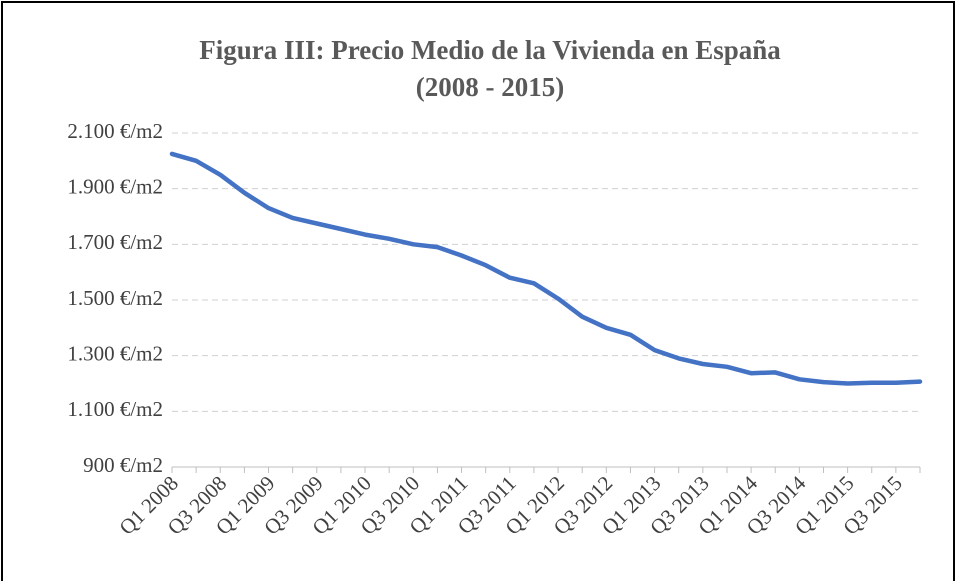  Describe the element at coordinates (490, 87) in the screenshot. I see `chart-title: (2008 - 2015)` at that location.